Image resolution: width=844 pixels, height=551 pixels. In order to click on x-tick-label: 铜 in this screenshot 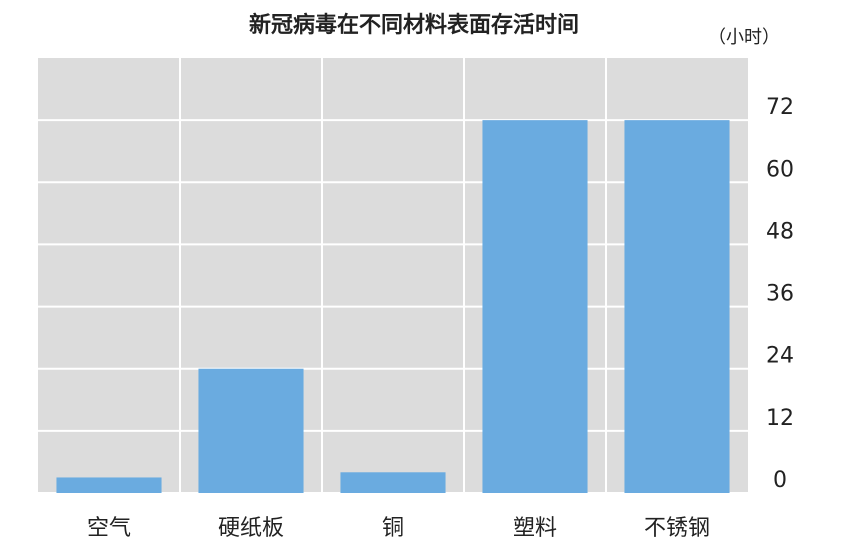, I will do `click(393, 528)`.